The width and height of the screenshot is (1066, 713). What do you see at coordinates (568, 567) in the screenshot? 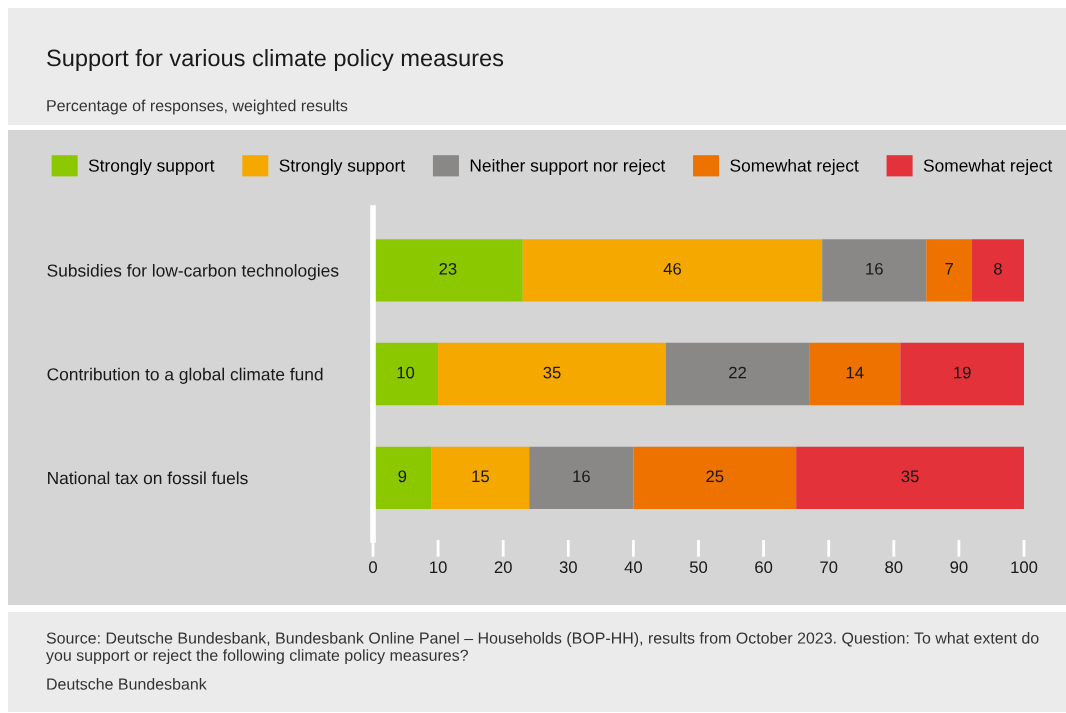
I see `x-tick-label: 30` at bounding box center [568, 567].